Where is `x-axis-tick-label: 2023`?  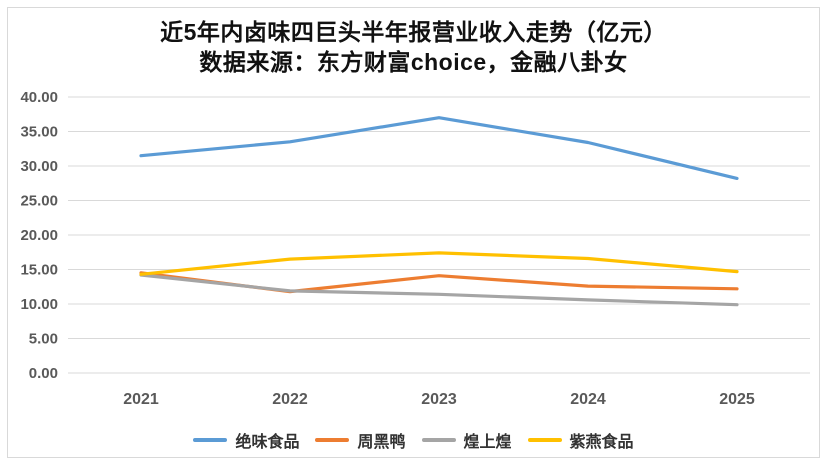
x-axis-tick-label: 2023 is located at coordinates (439, 399).